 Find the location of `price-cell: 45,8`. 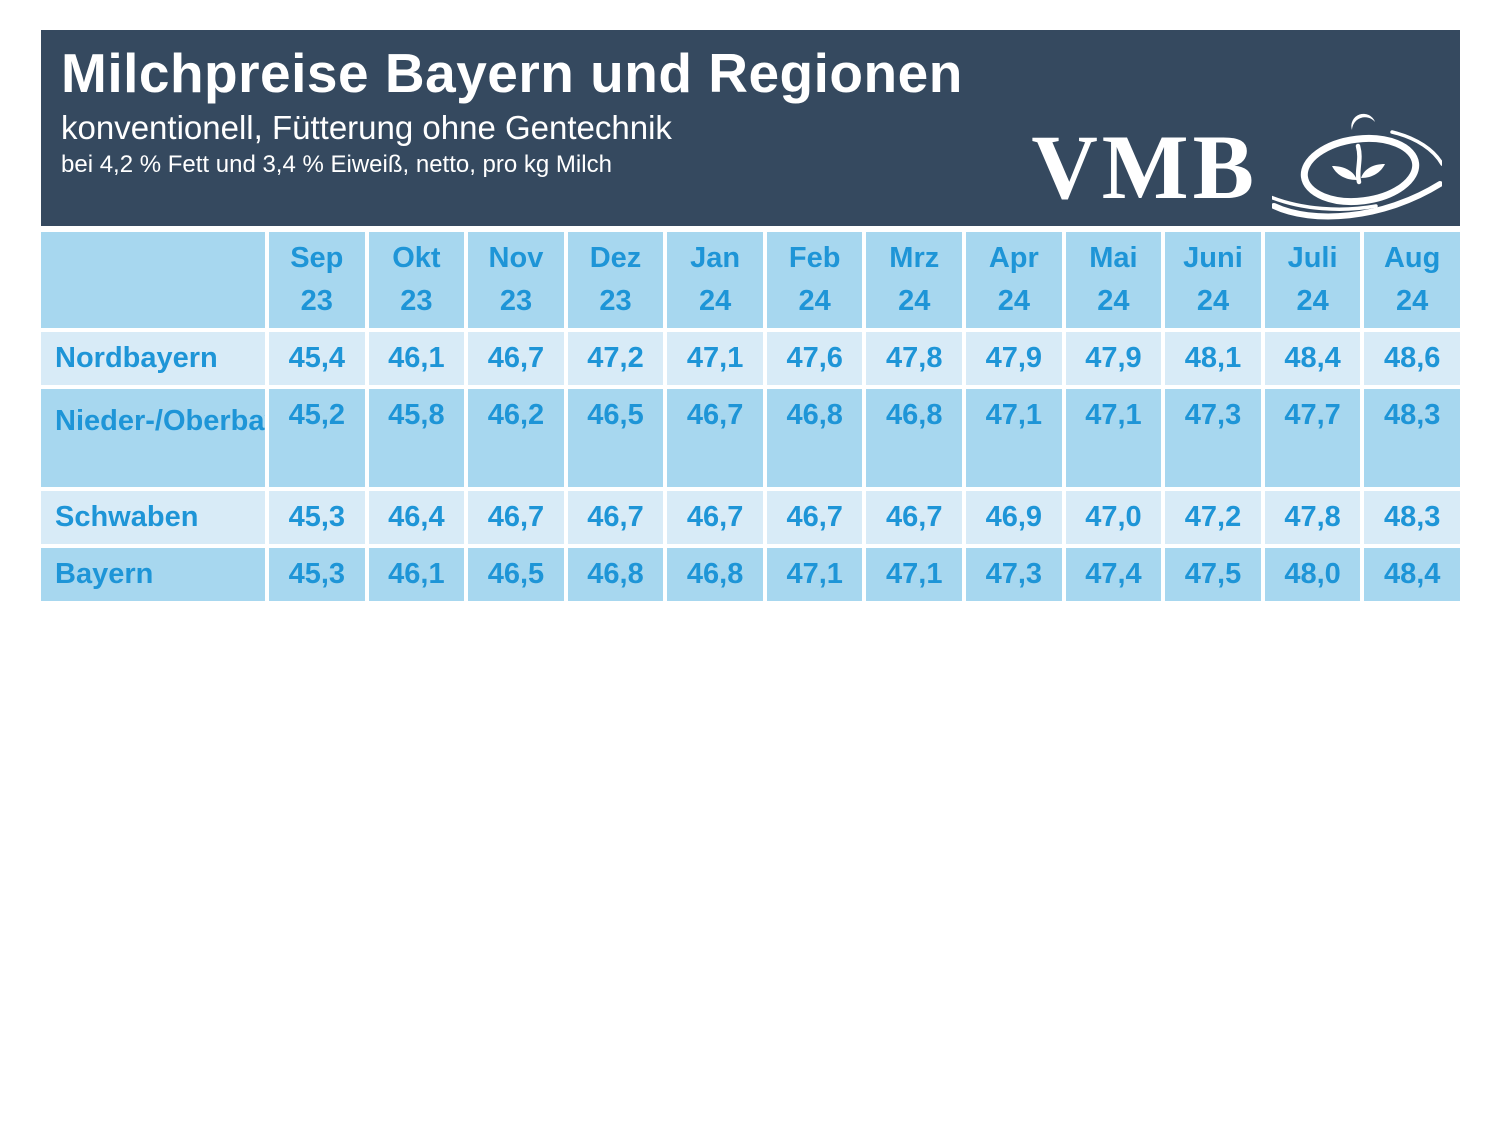

price-cell: 45,8 is located at coordinates (416, 438).